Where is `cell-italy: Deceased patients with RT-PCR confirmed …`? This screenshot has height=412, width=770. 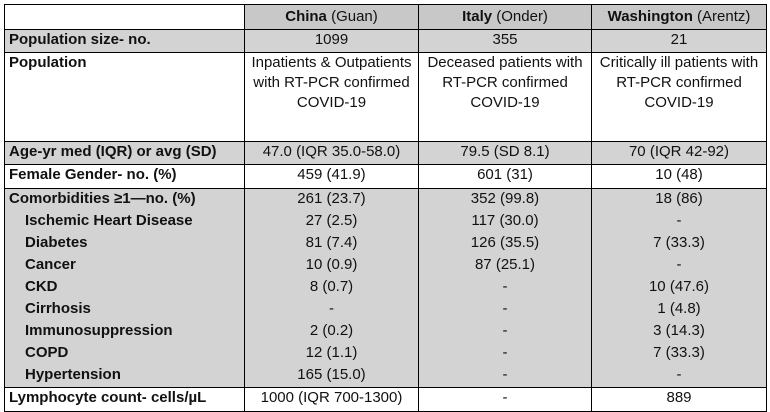
cell-italy: Deceased patients with RT-PCR confirmed … is located at coordinates (505, 97).